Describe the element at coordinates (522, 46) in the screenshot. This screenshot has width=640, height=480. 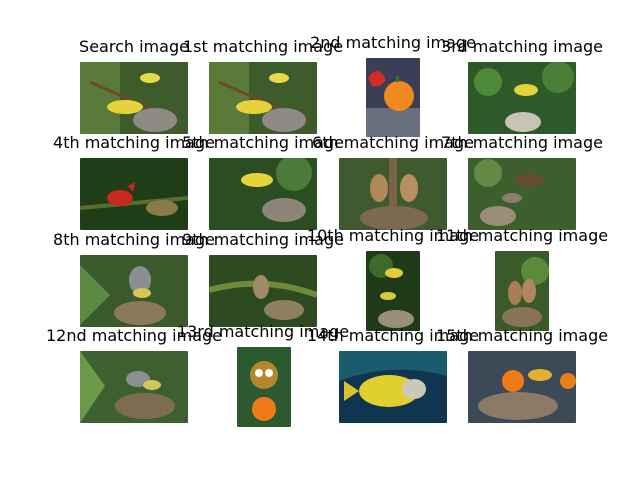
I see `panel-title: 3rd matching image` at that location.